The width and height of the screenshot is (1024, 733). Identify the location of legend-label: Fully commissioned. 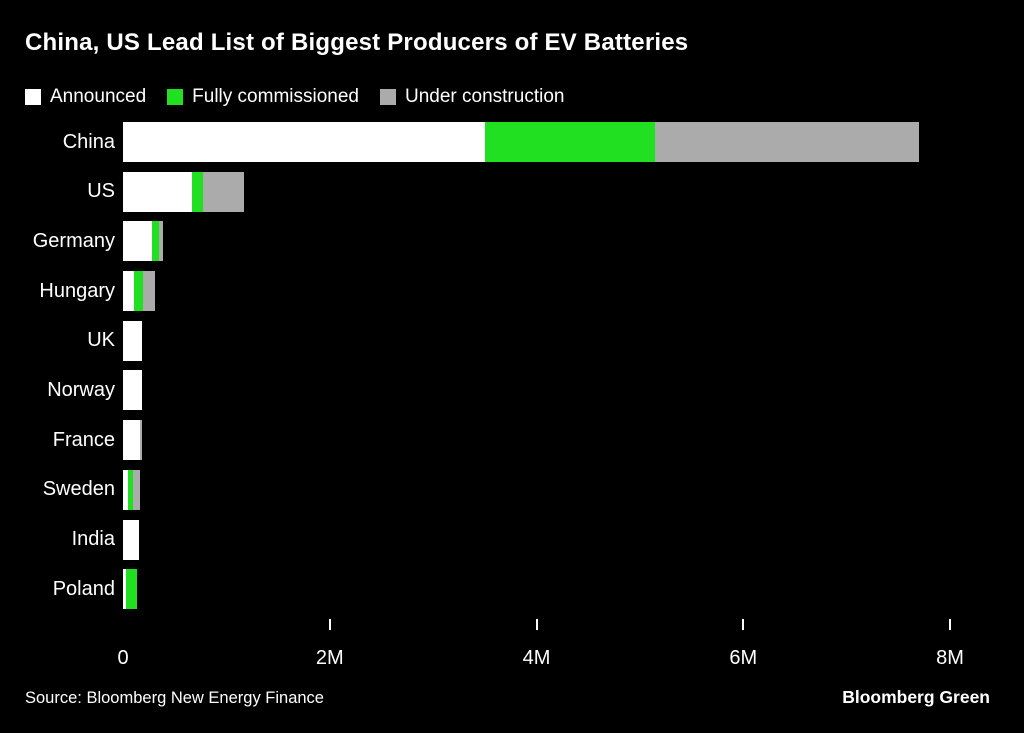
(275, 96).